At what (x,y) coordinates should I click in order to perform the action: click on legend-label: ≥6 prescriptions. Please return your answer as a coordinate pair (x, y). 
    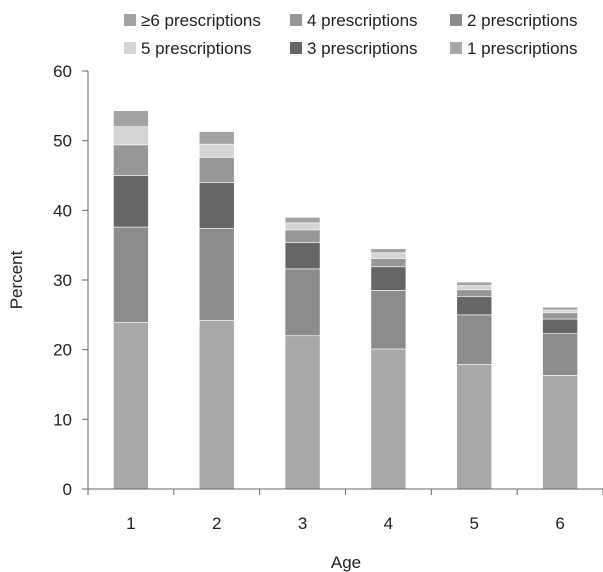
    Looking at the image, I should click on (201, 20).